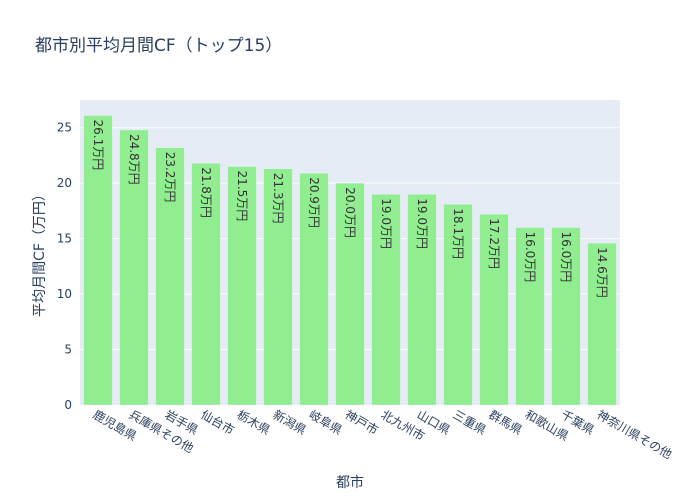 The width and height of the screenshot is (700, 500). I want to click on x-tick-label: 群馬県, so click(506, 422).